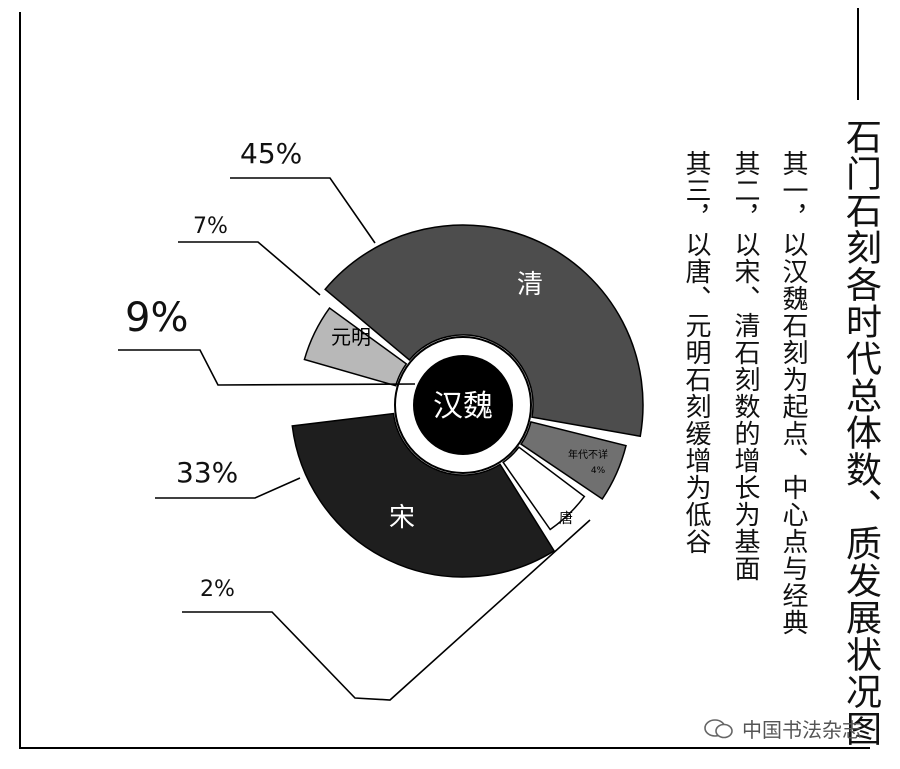  I want to click on percent-label-33: 33%, so click(207, 472).